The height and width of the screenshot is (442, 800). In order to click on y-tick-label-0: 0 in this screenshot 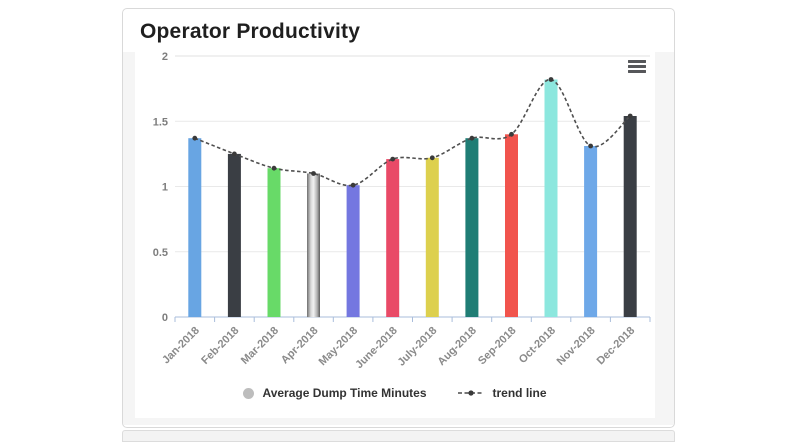, I will do `click(165, 318)`.